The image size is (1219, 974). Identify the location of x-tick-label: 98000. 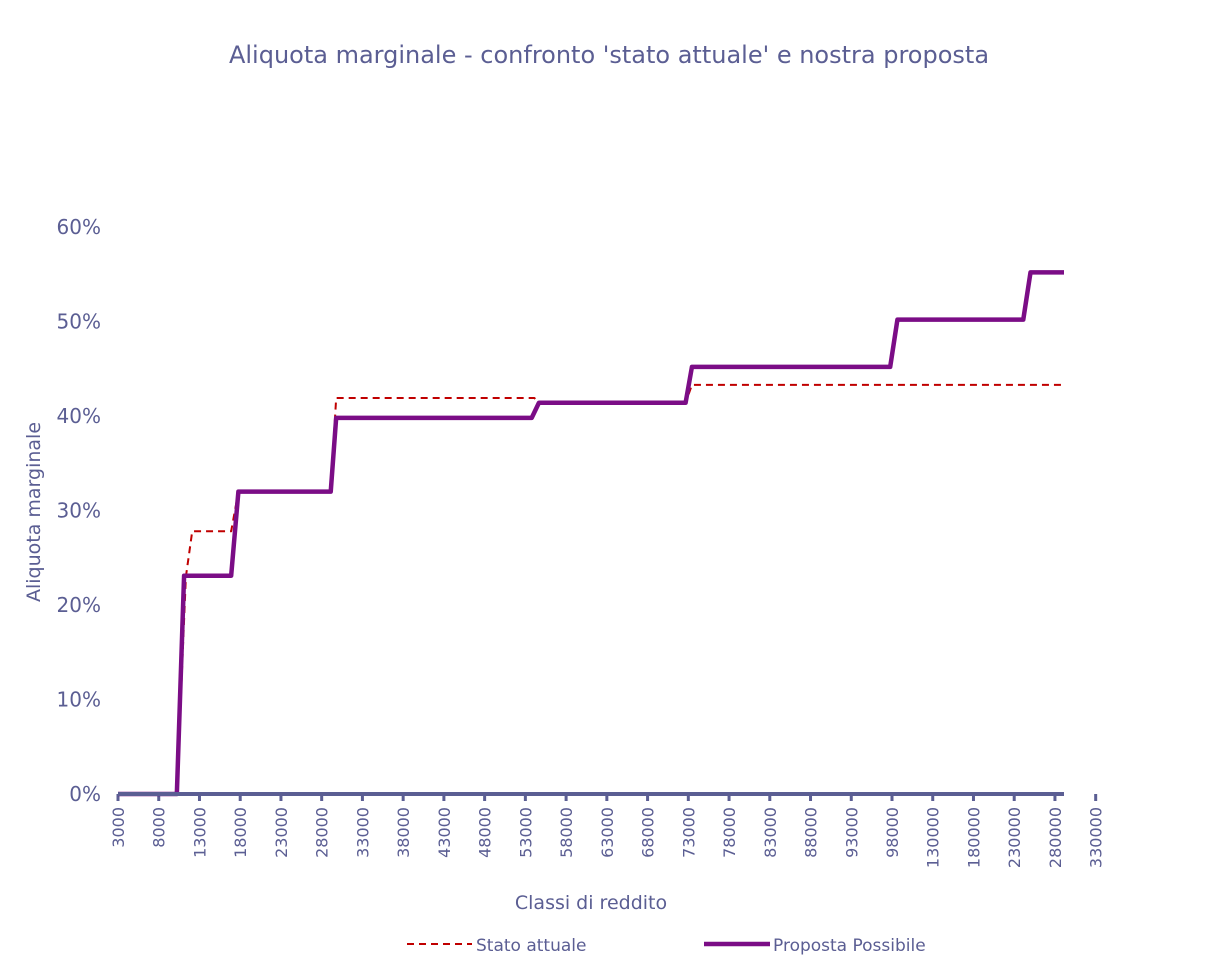
(892, 832).